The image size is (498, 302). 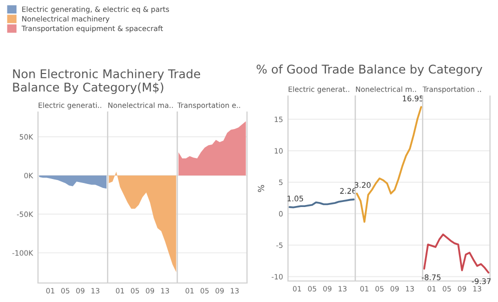 What do you see at coordinates (369, 70) in the screenshot?
I see `chart-title: % of Good Trade Balance by Category` at bounding box center [369, 70].